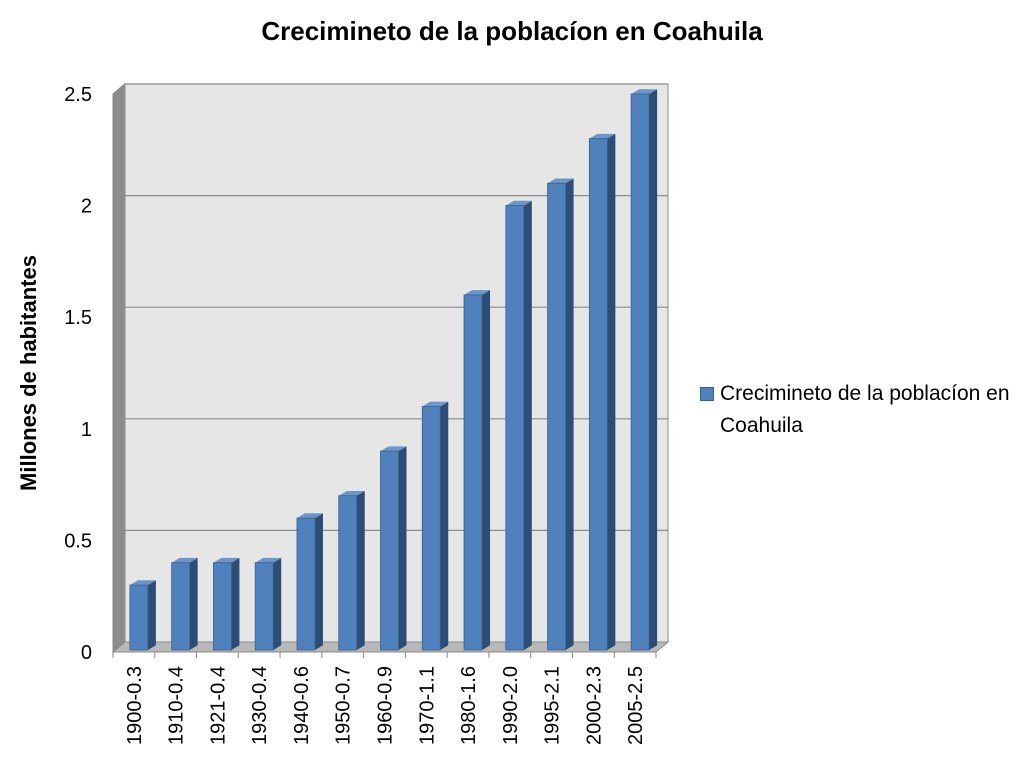 This screenshot has width=1024, height=768. I want to click on x-tick-label: 1900-0.3, so click(135, 705).